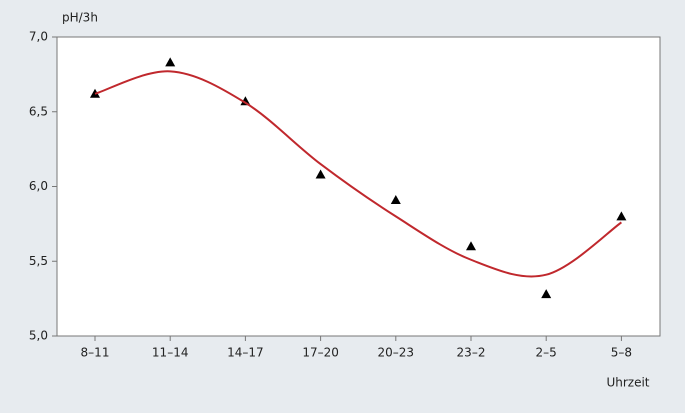 This screenshot has width=685, height=413. Describe the element at coordinates (80, 18) in the screenshot. I see `y-axis-label: pH/3h` at that location.